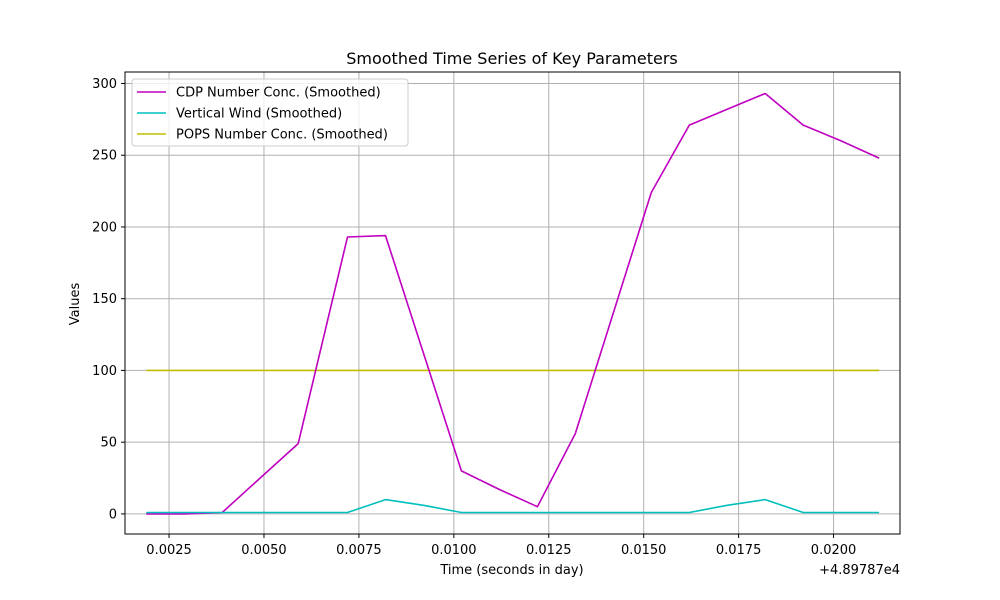  I want to click on x-tick-label: 0.0150, so click(644, 550).